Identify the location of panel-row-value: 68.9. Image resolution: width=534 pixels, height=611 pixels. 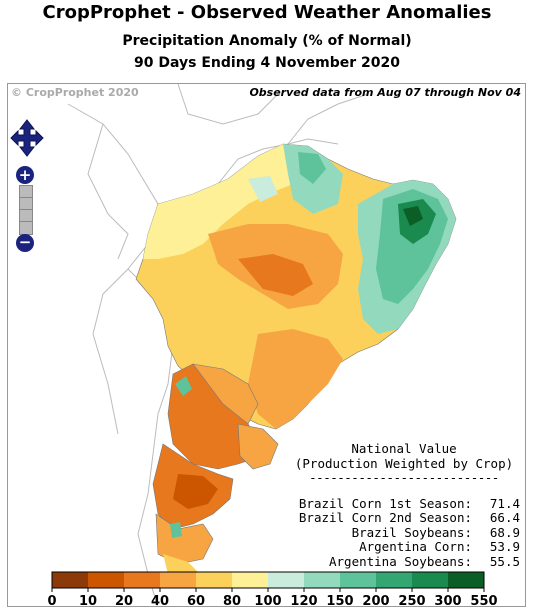
(504, 532).